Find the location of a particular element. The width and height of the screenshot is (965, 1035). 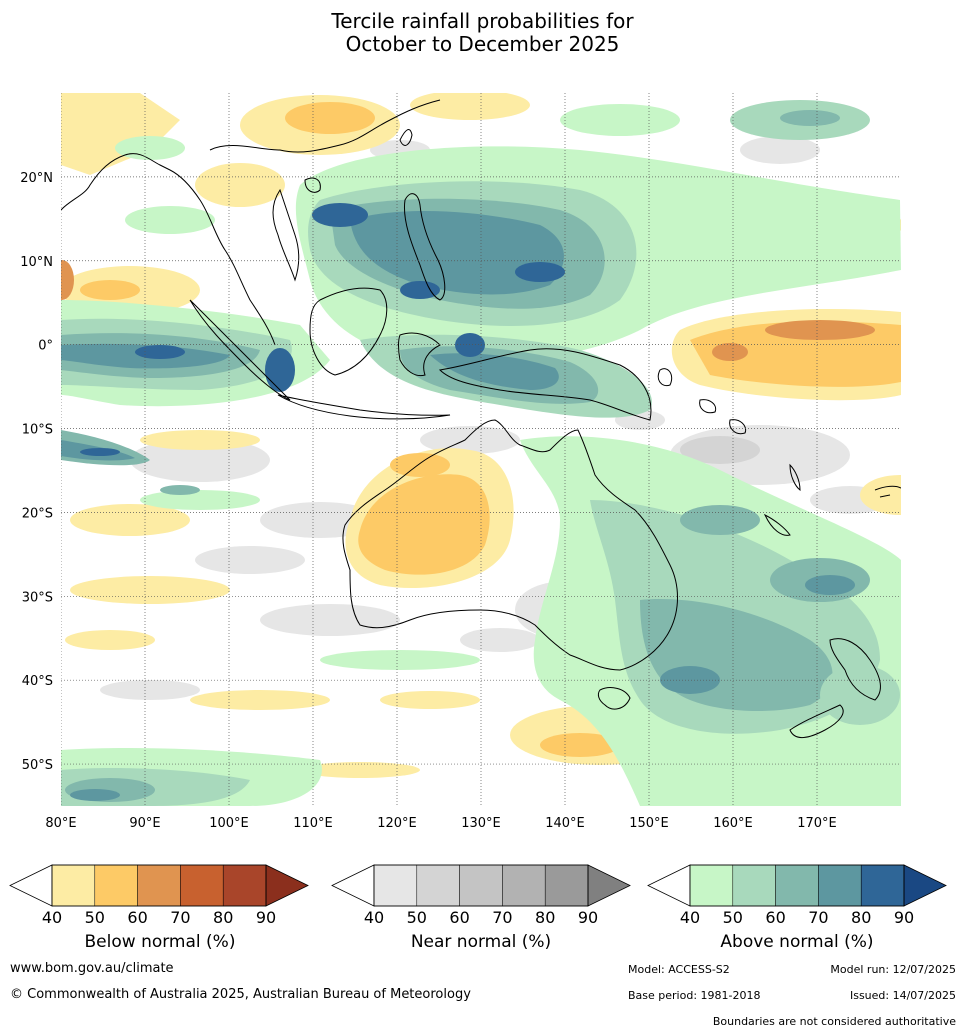

legend-title-near: Near normal (%) is located at coordinates (481, 942).